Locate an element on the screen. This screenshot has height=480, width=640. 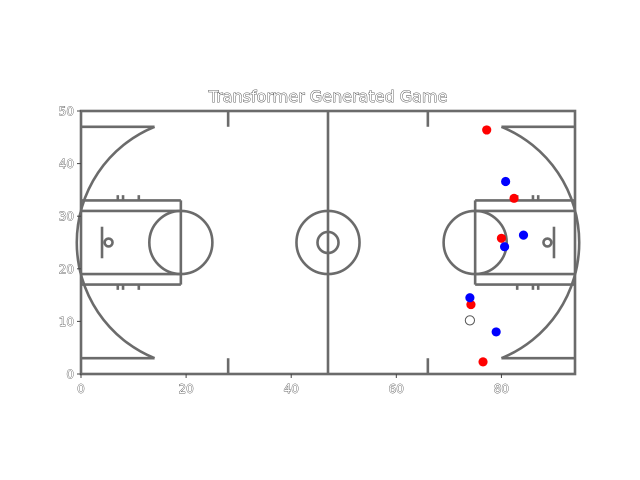
y-tick-label: 20 is located at coordinates (66, 269).